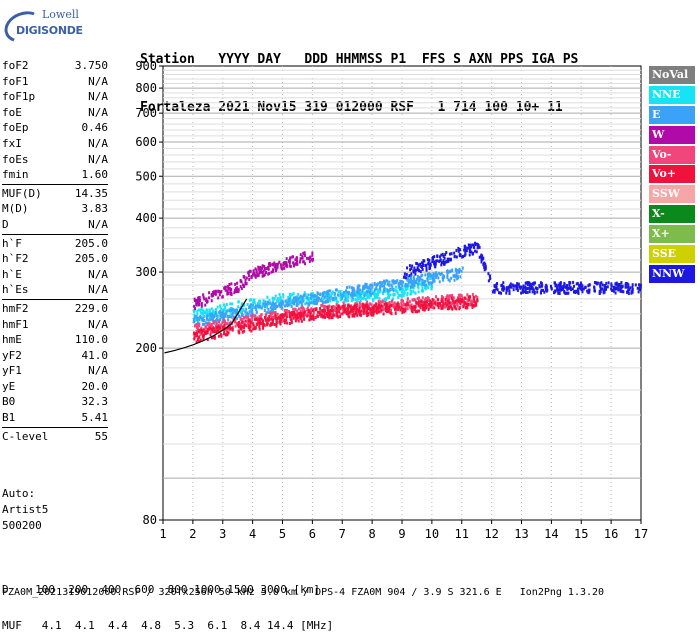 This screenshot has width=700, height=644. I want to click on muf-unit: [MHz], so click(317, 625).